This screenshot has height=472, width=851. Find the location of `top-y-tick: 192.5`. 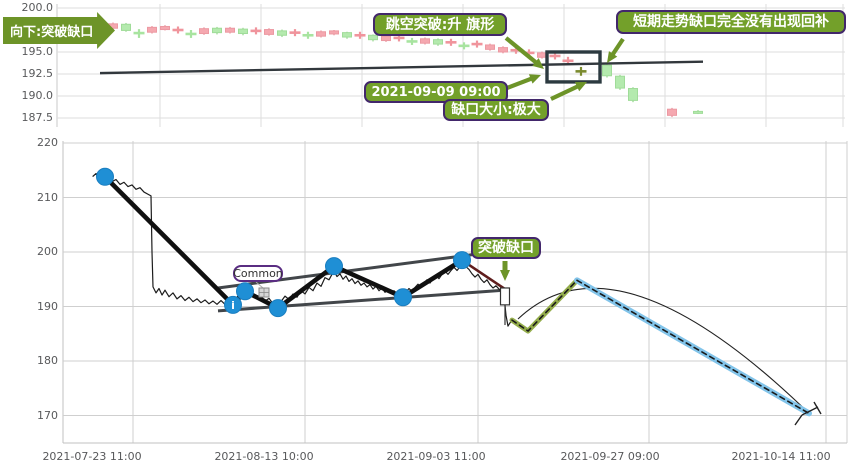

top-y-tick: 192.5 is located at coordinates (37, 73).